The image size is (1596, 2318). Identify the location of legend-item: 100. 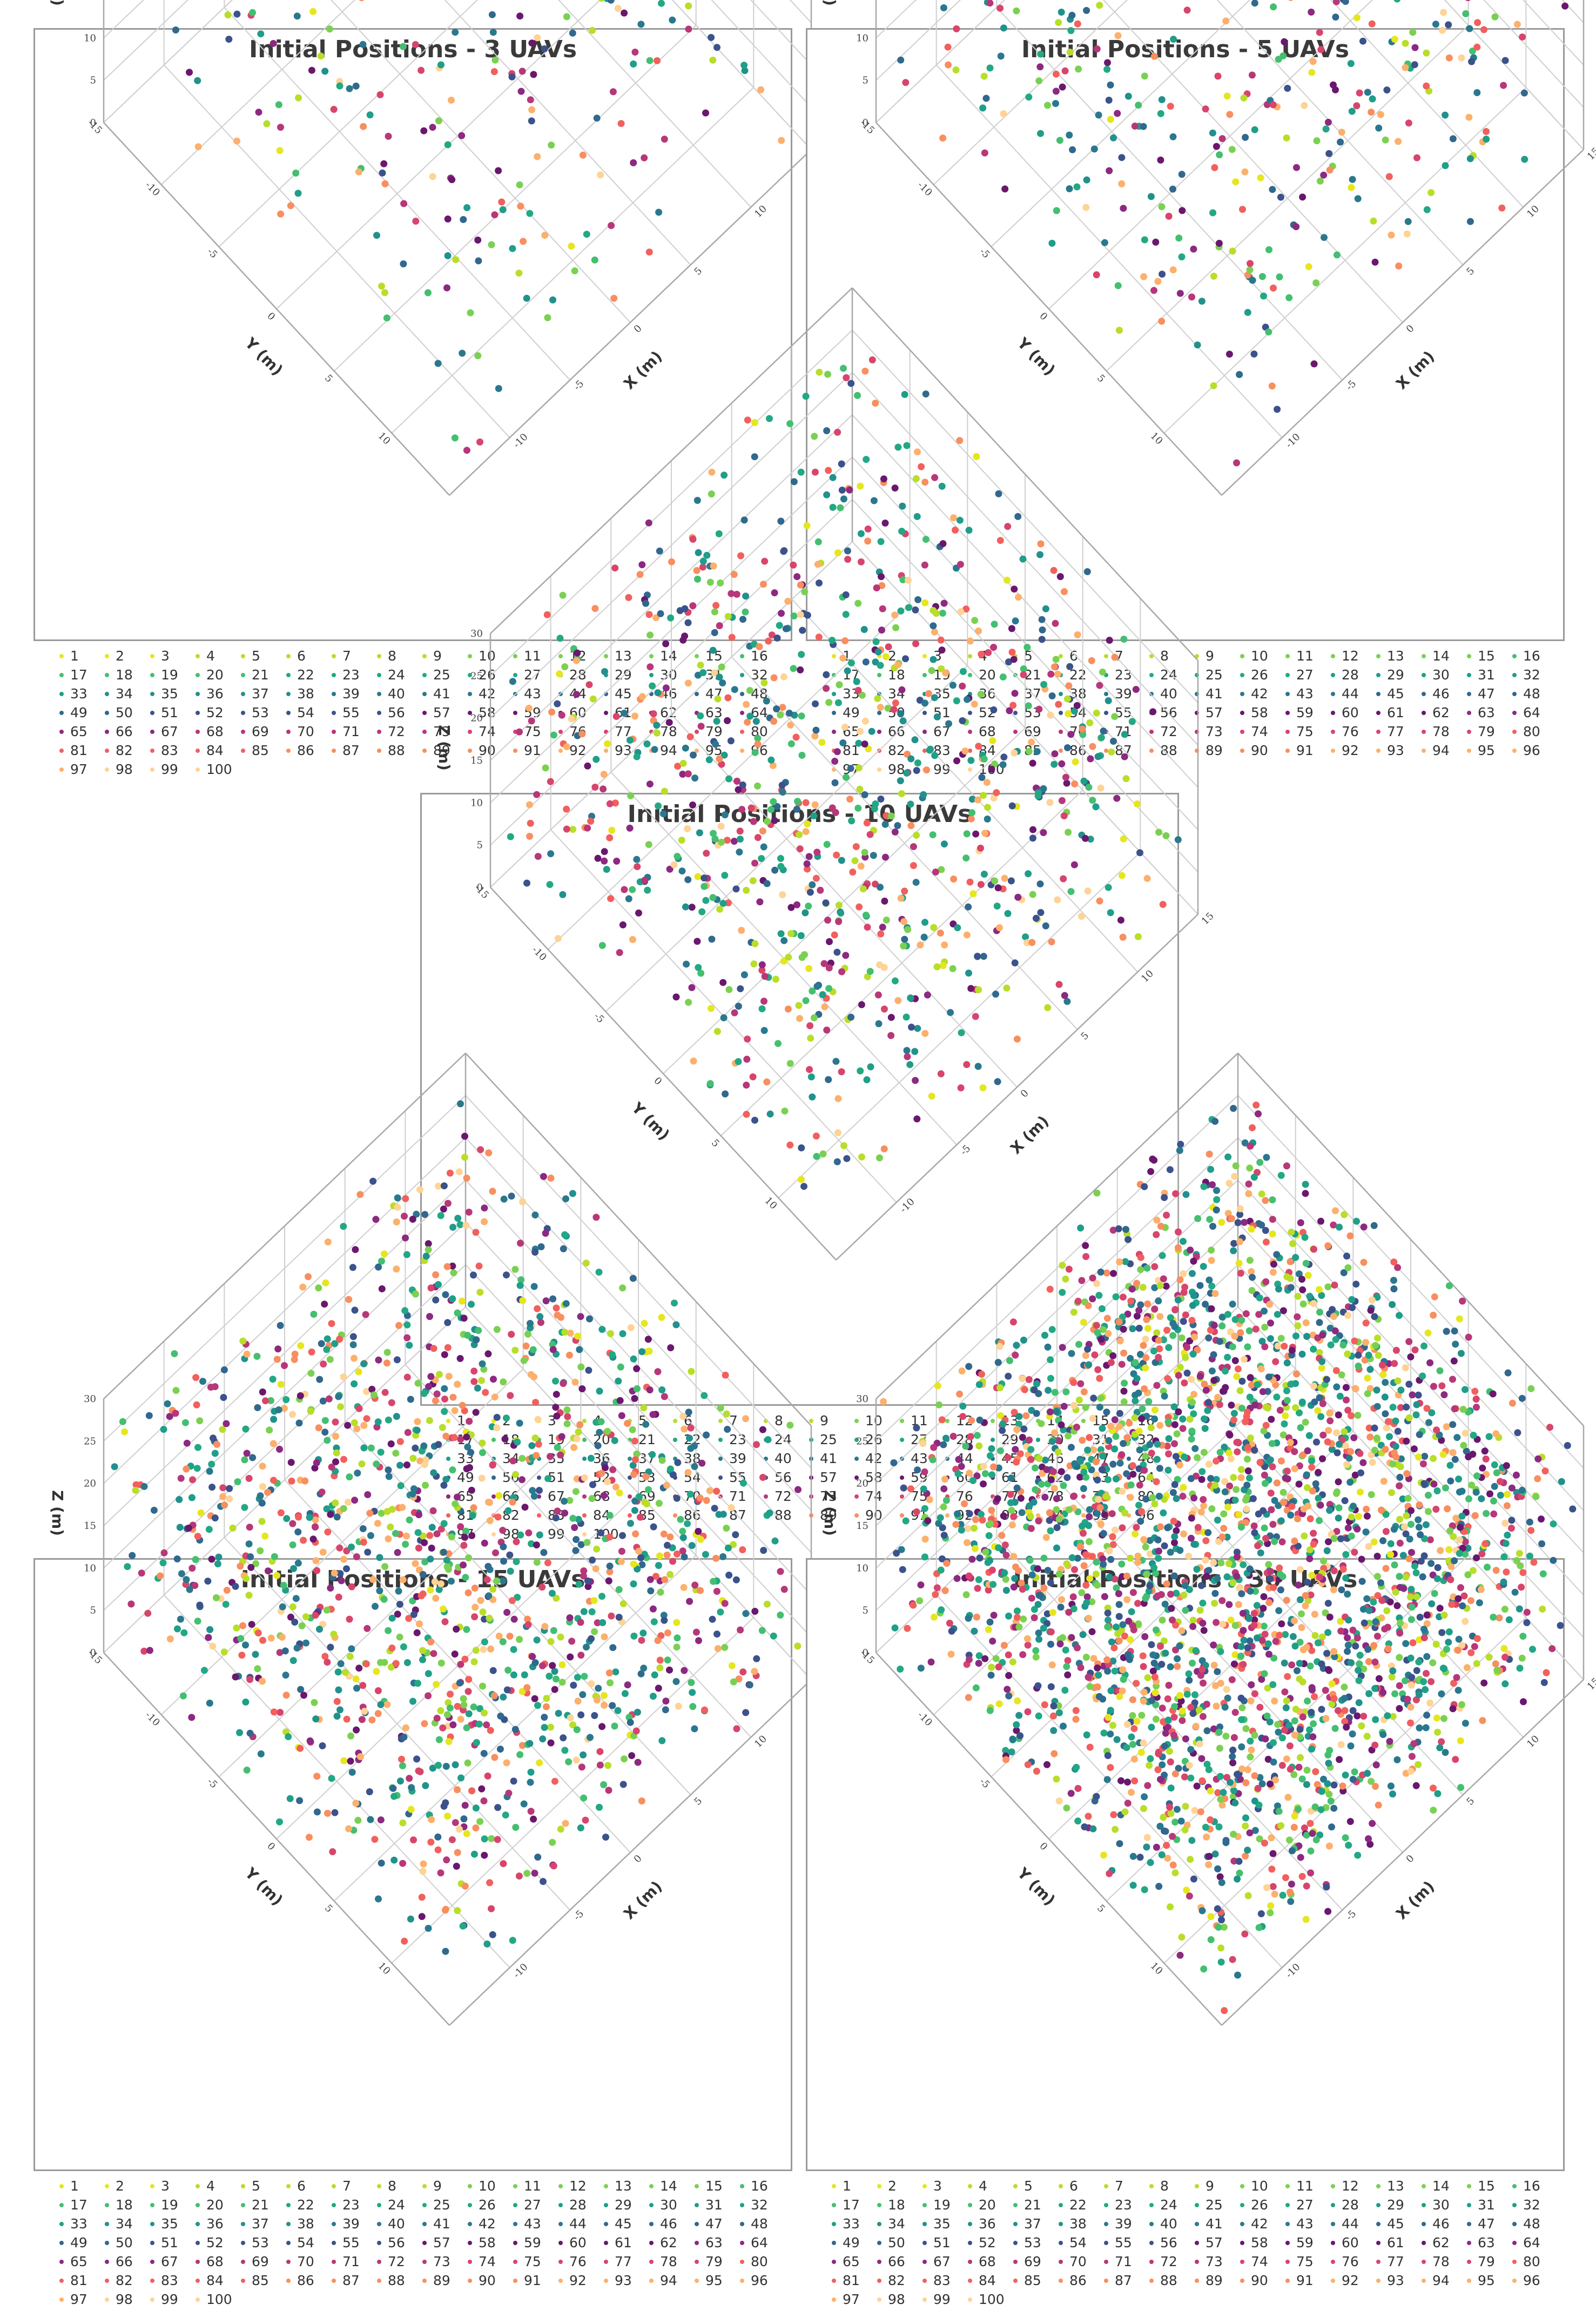
(218, 2300).